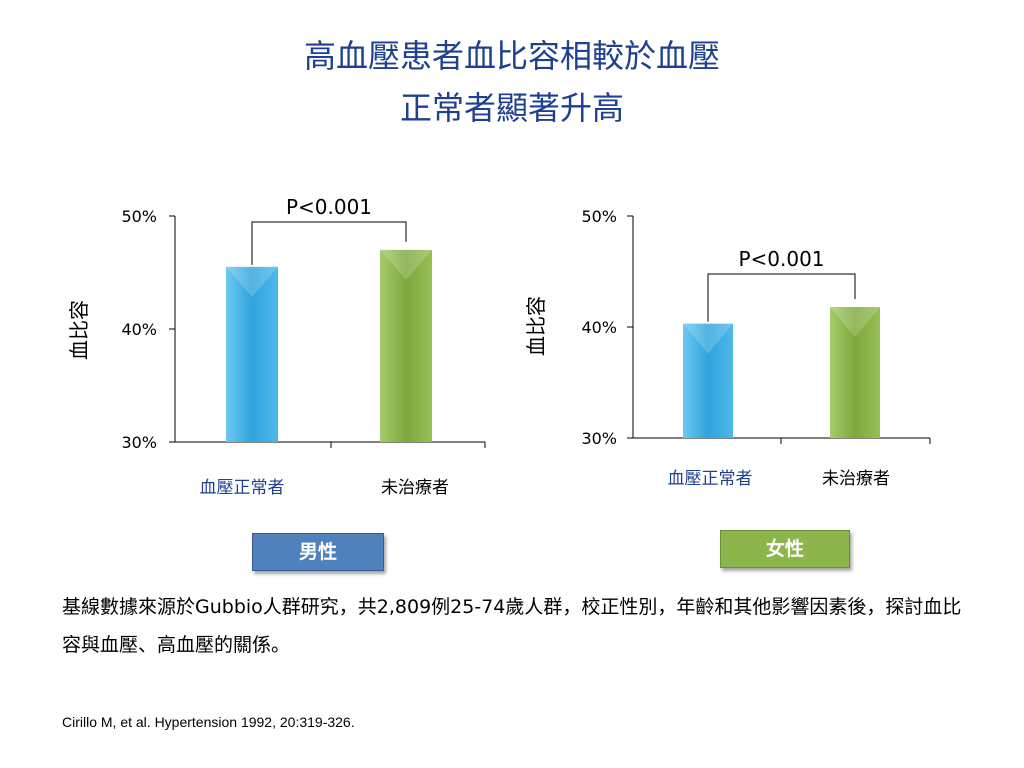 The image size is (1024, 768). I want to click on page-title-line-1: 高血壓患者血比容相較於血壓, so click(511, 56).